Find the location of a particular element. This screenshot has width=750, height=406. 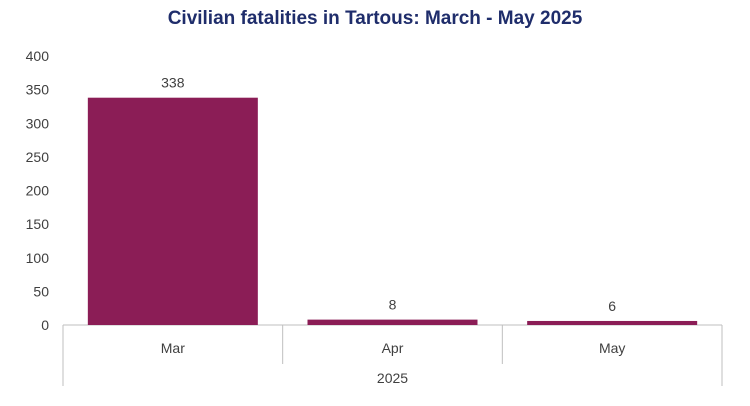

y-tick-label: 300 is located at coordinates (38, 123).